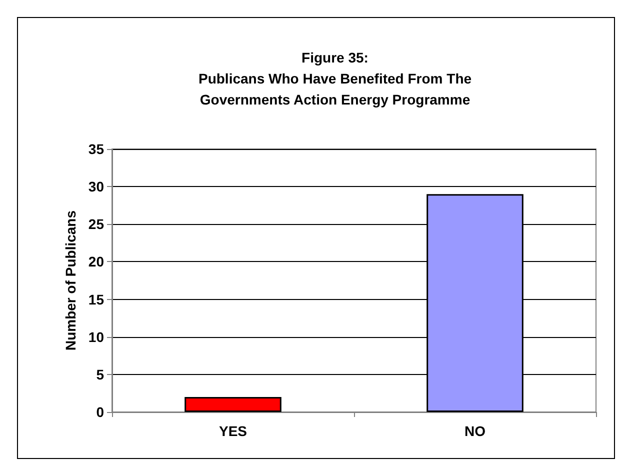  What do you see at coordinates (100, 412) in the screenshot?
I see `y-tick-label: 0` at bounding box center [100, 412].